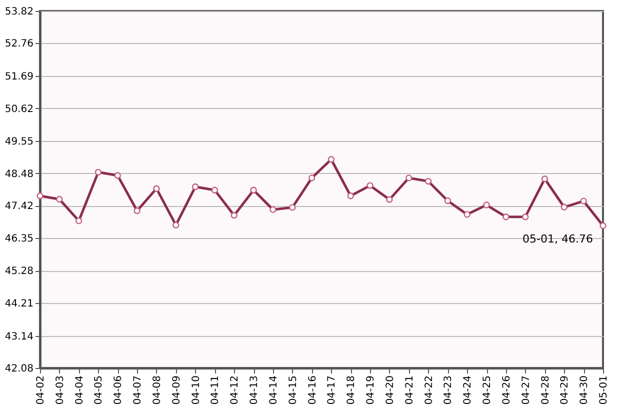 The width and height of the screenshot is (629, 409). I want to click on x-tick-label: 04-26, so click(506, 390).